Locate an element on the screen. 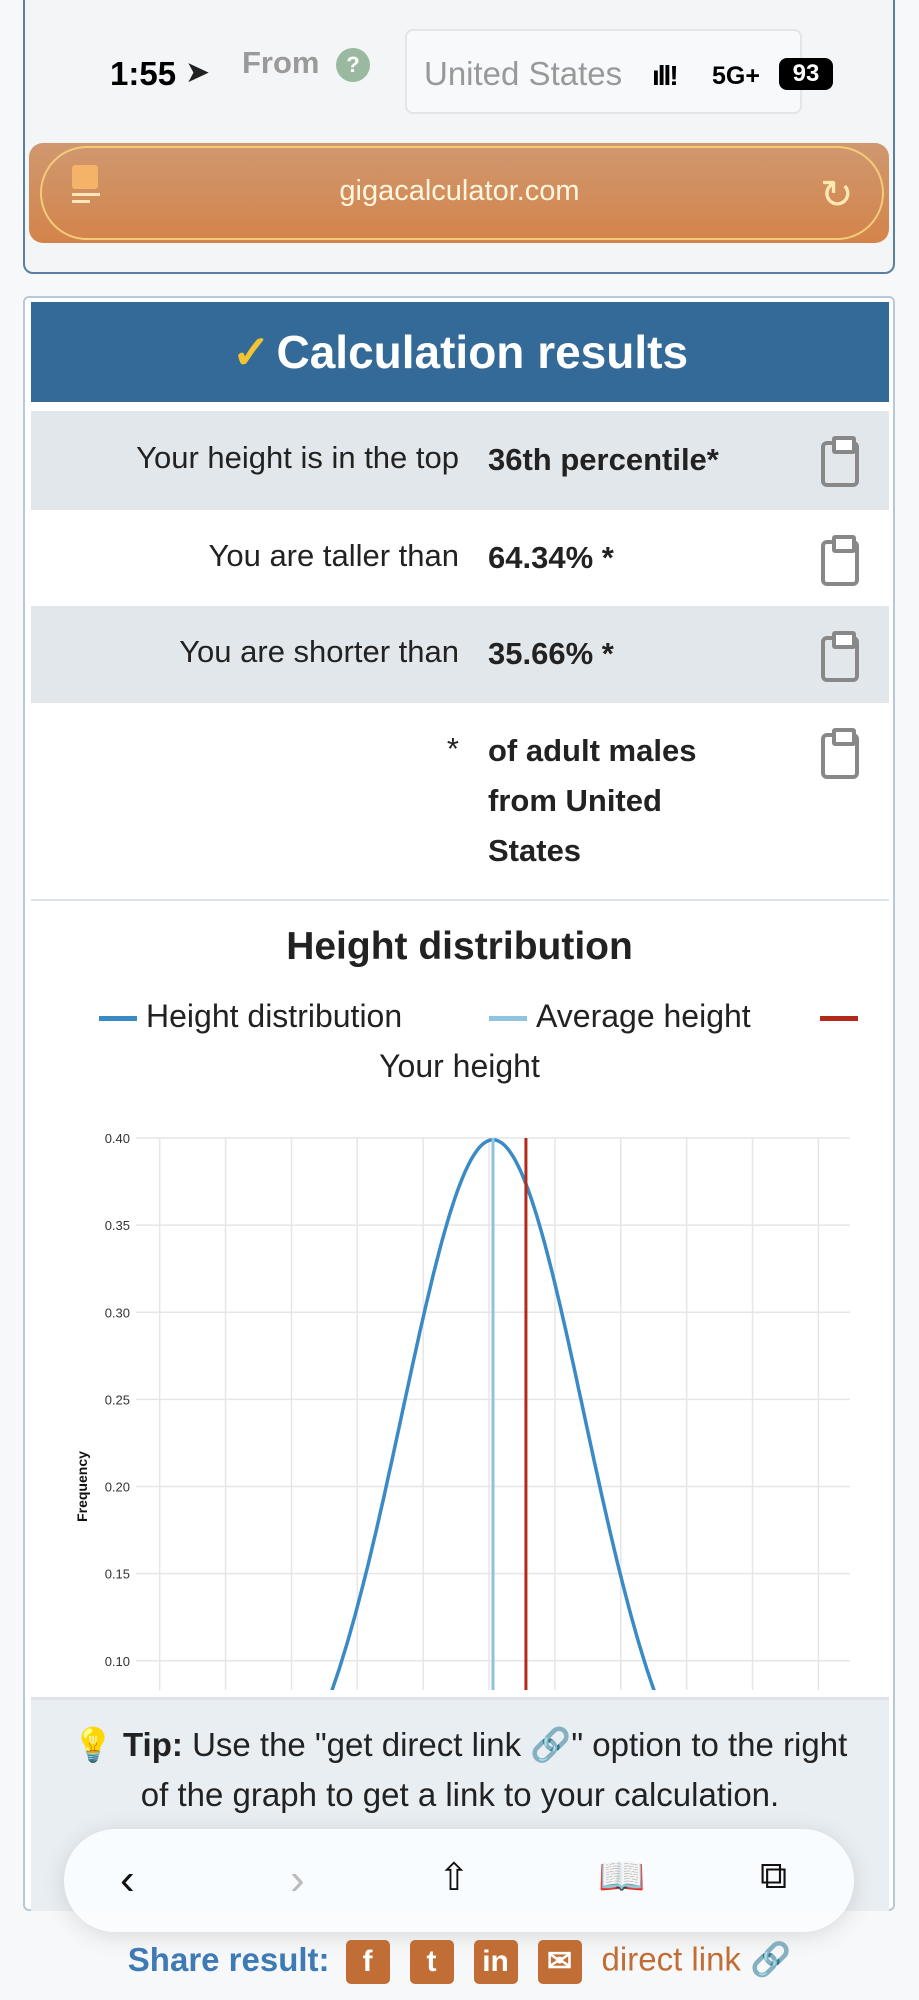 This screenshot has height=2000, width=919. y-tick-label: 0.20 is located at coordinates (117, 1487).